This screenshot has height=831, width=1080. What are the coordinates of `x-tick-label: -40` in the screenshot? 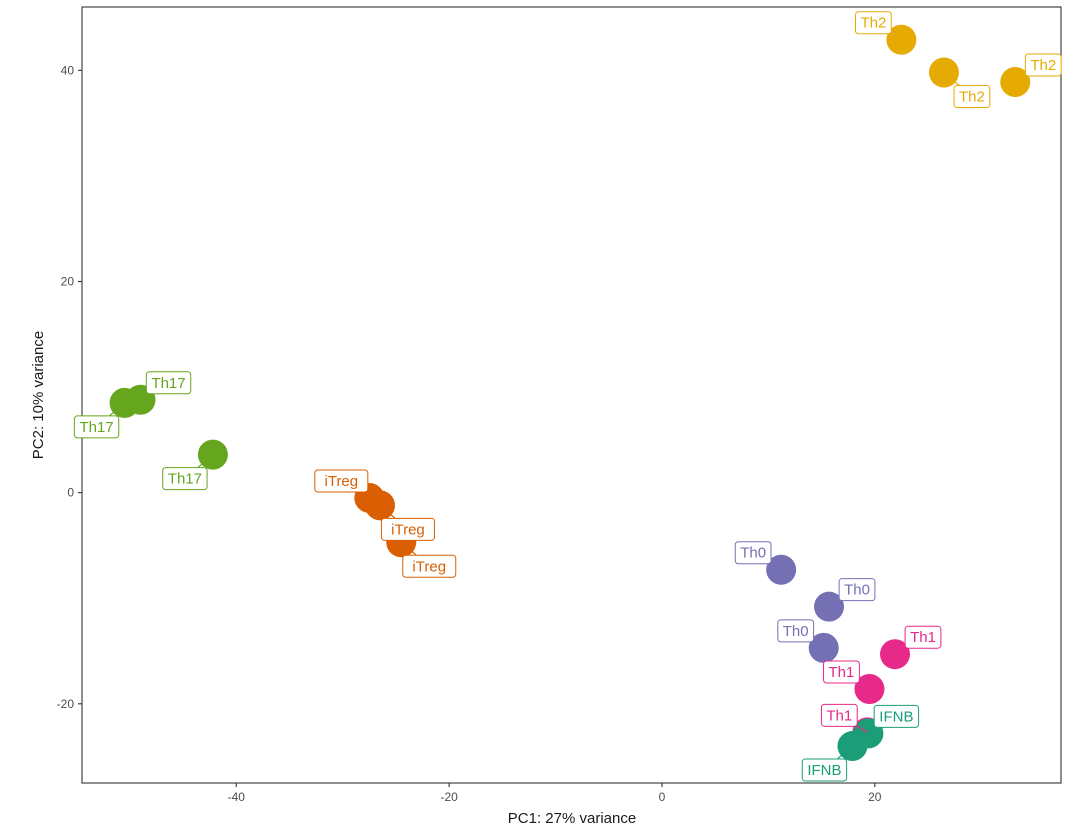 It's located at (237, 797).